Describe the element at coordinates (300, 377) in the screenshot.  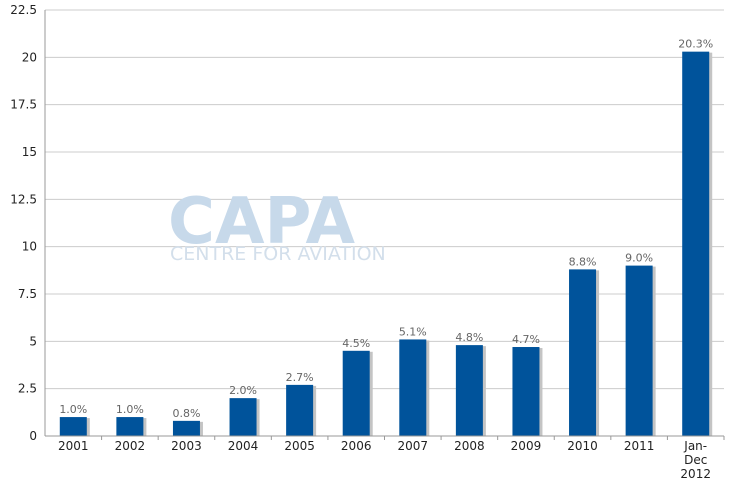
I see `data-label: 2.7%` at that location.